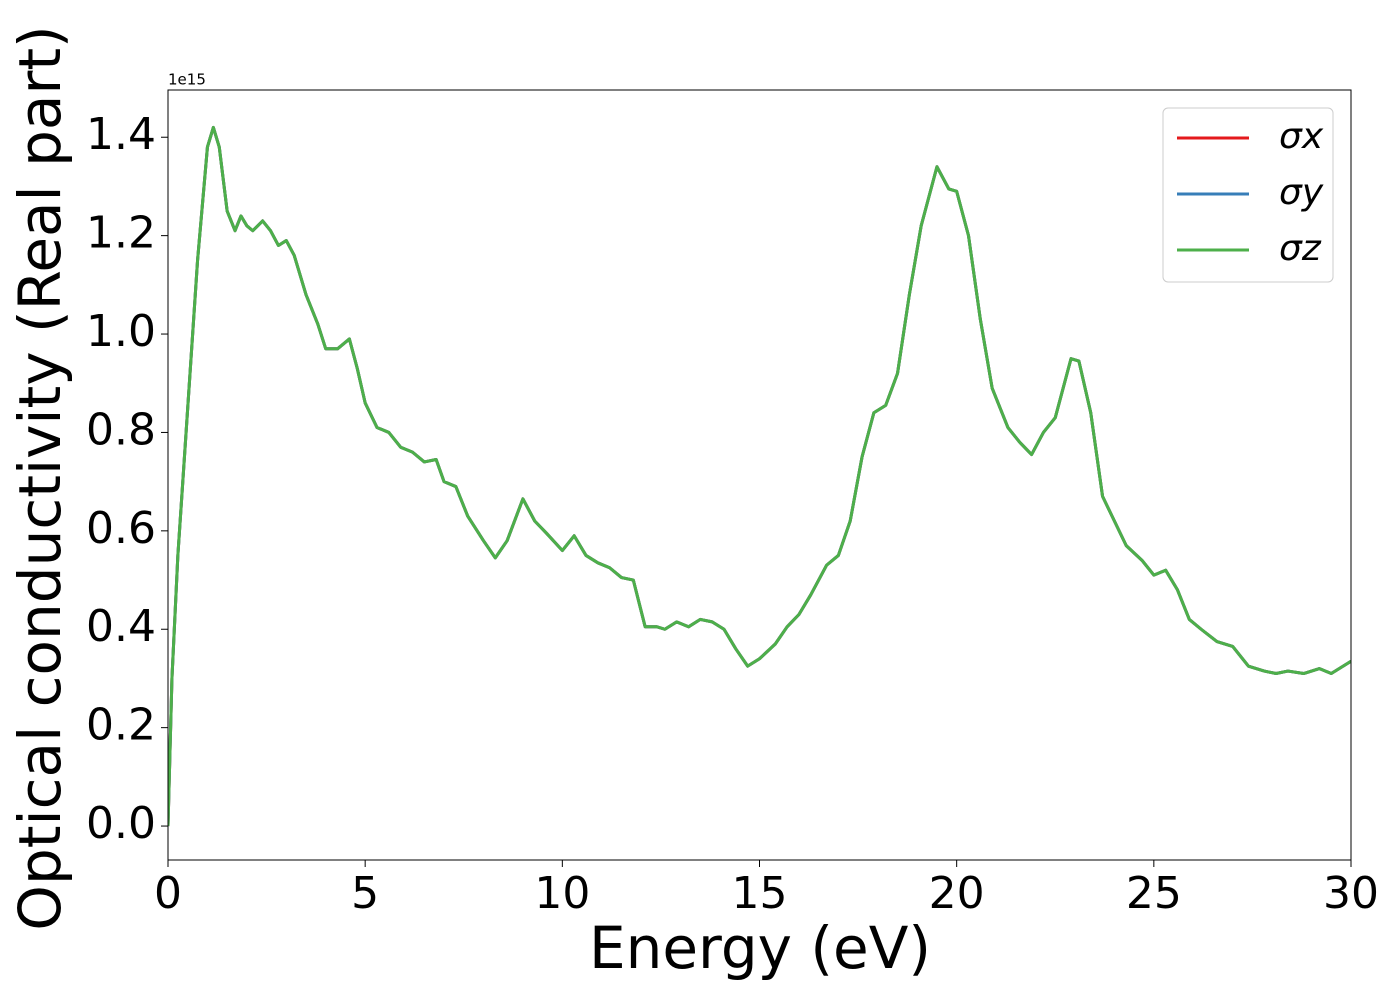 The image size is (1400, 1000). Describe the element at coordinates (121, 233) in the screenshot. I see `y-tick-label: 1.2` at that location.